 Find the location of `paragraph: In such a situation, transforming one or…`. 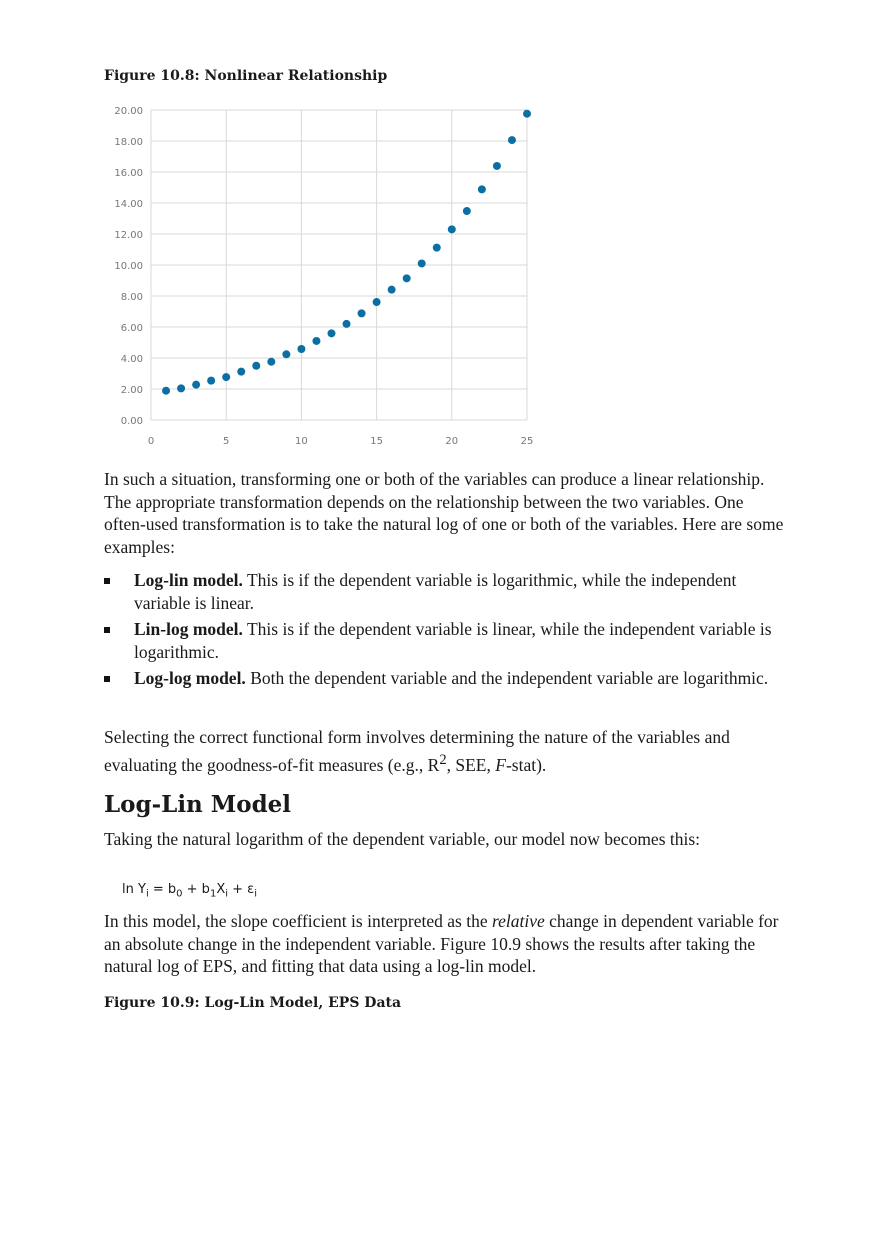

paragraph: In such a situation, transforming one or… is located at coordinates (444, 513).